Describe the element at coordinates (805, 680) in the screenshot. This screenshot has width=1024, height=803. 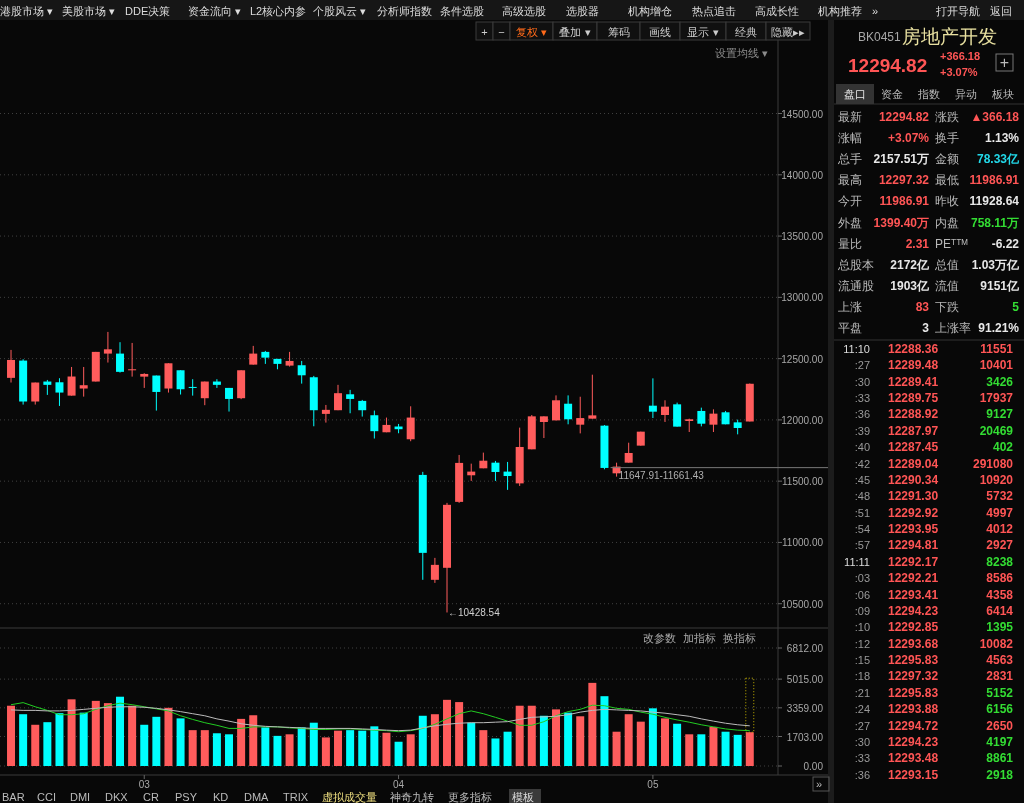
I see `y-tick-label: 5015.00` at that location.